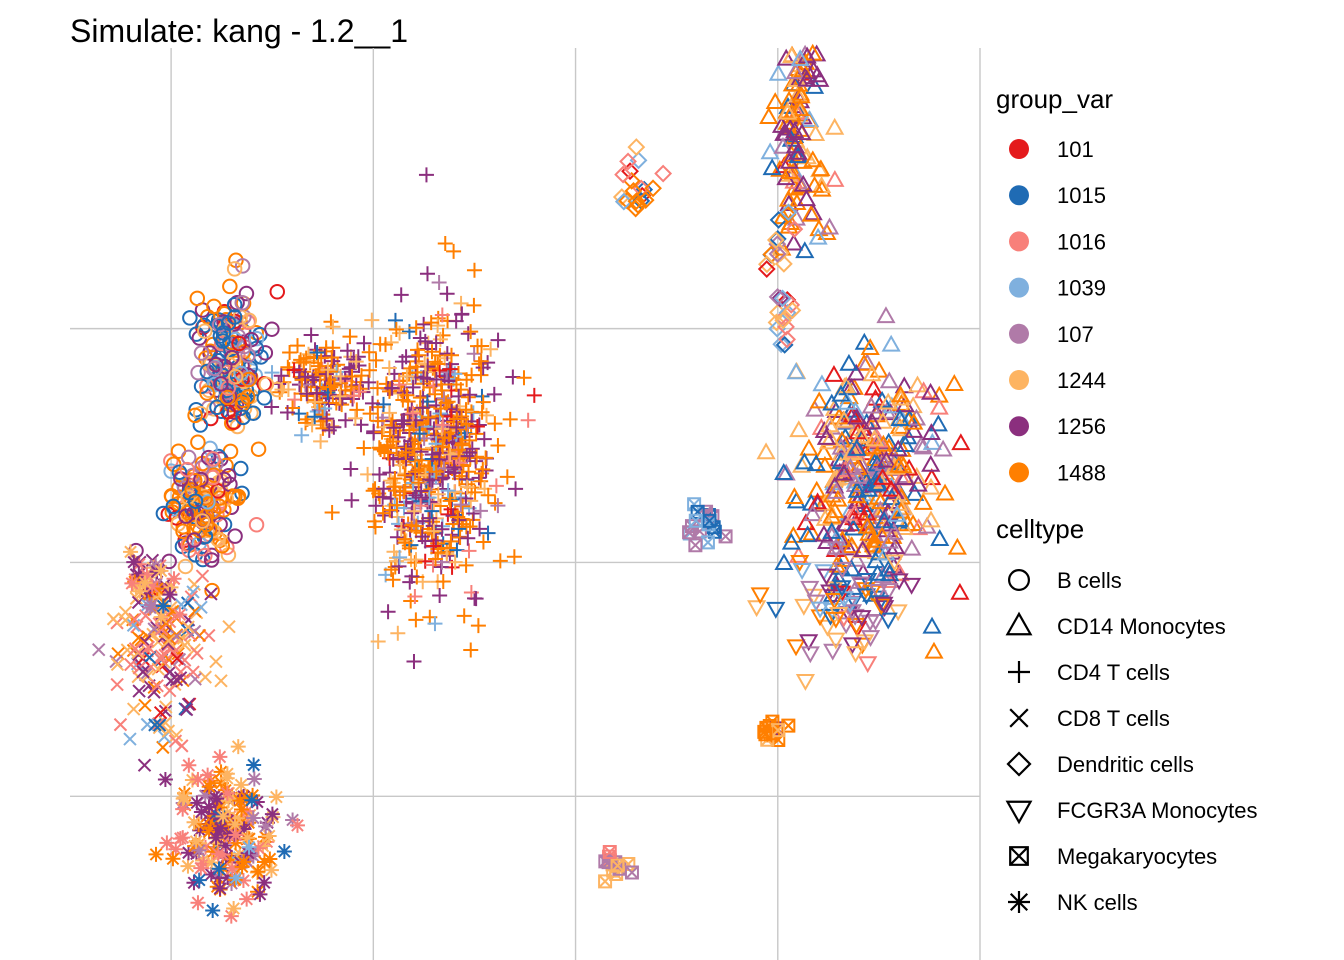 The height and width of the screenshot is (960, 1344). I want to click on data-point-2019, so click(827, 628).